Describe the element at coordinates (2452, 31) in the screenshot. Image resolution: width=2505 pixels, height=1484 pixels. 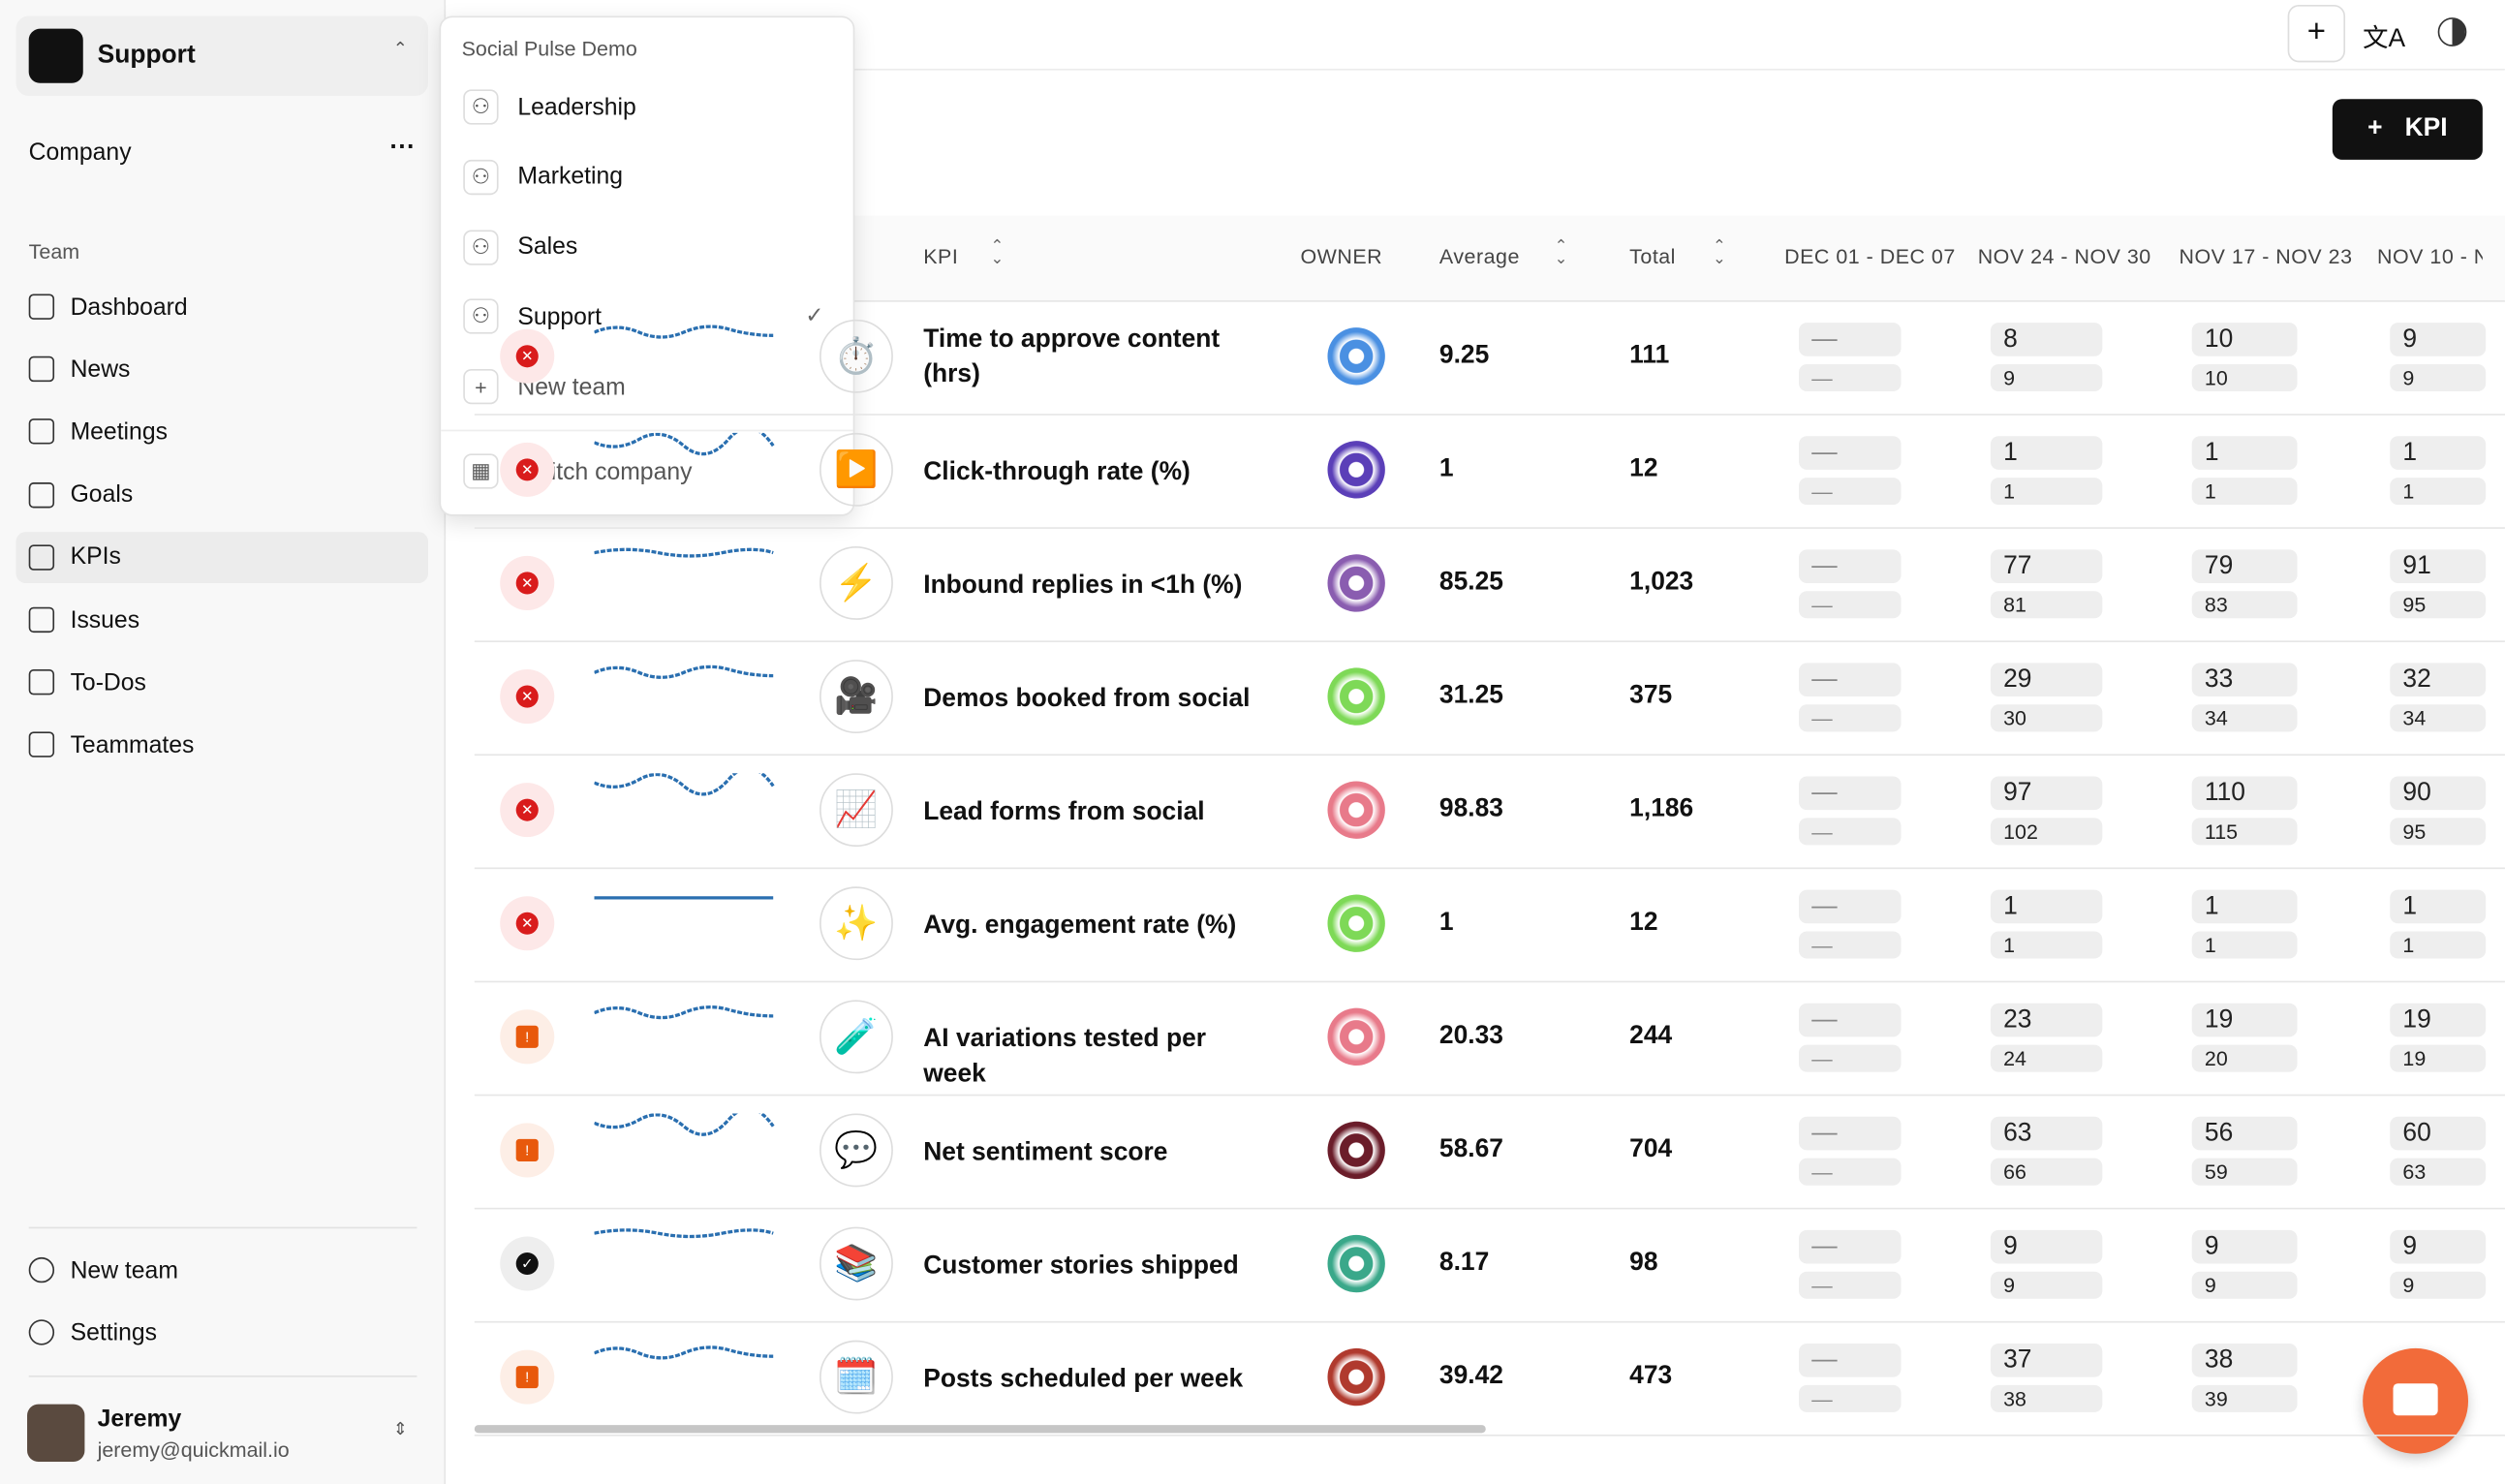
I see `theme-button` at that location.